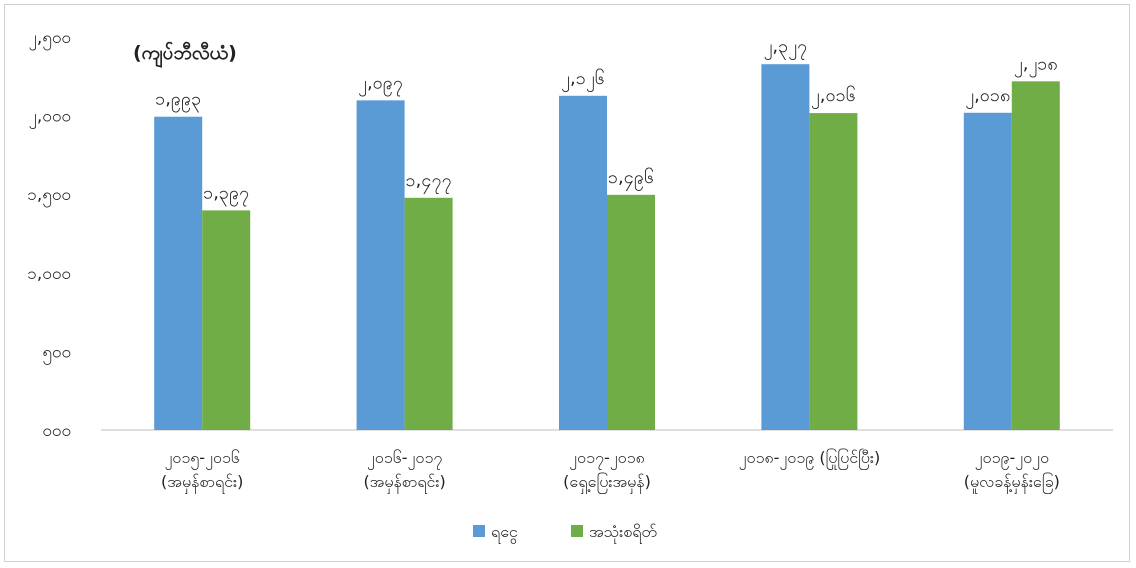 The image size is (1136, 568). Describe the element at coordinates (202, 459) in the screenshot. I see `x-tick-label: ၂၀၁၅-၂၀၁၆` at that location.